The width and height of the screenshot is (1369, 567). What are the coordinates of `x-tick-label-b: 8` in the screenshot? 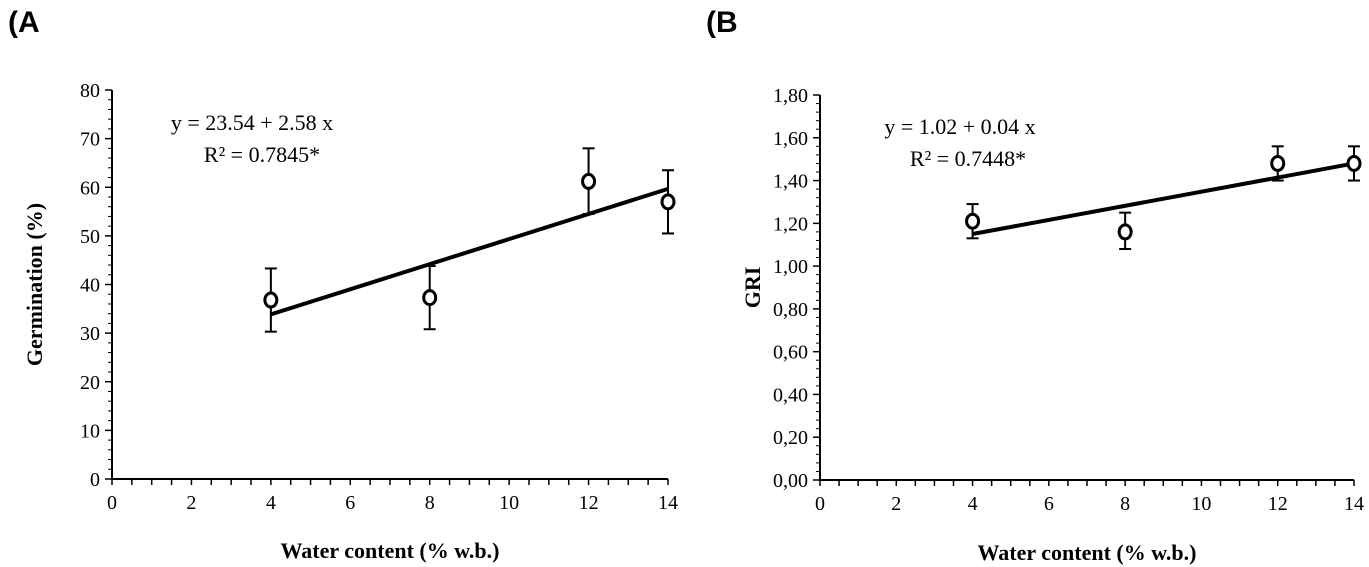 It's located at (1125, 504).